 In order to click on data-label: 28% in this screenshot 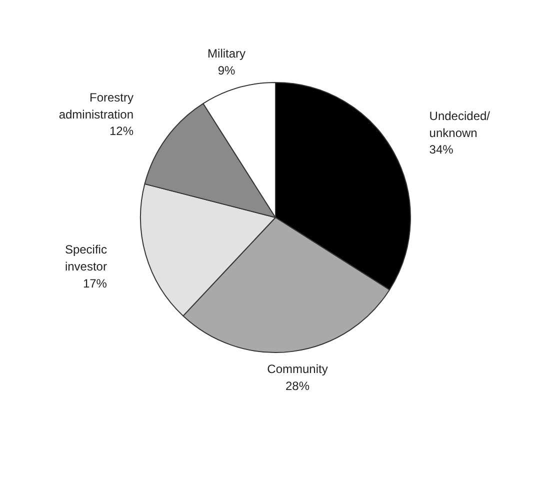, I will do `click(297, 385)`.